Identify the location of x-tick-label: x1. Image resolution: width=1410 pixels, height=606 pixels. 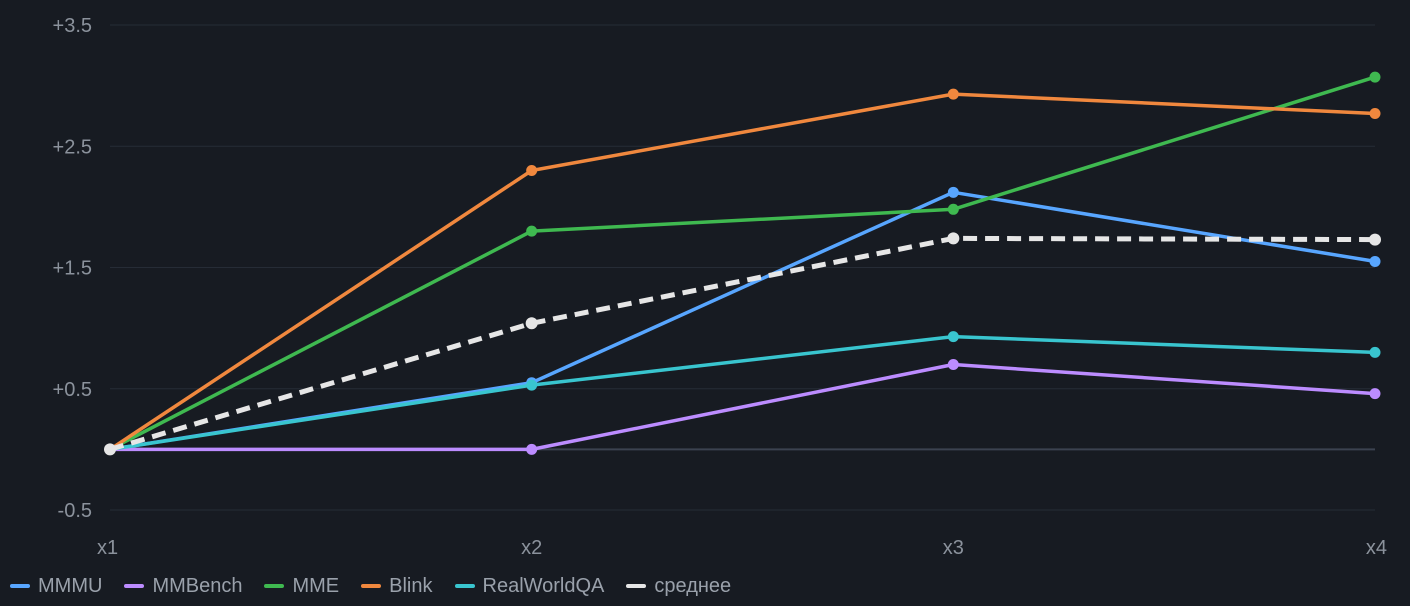
(107, 548).